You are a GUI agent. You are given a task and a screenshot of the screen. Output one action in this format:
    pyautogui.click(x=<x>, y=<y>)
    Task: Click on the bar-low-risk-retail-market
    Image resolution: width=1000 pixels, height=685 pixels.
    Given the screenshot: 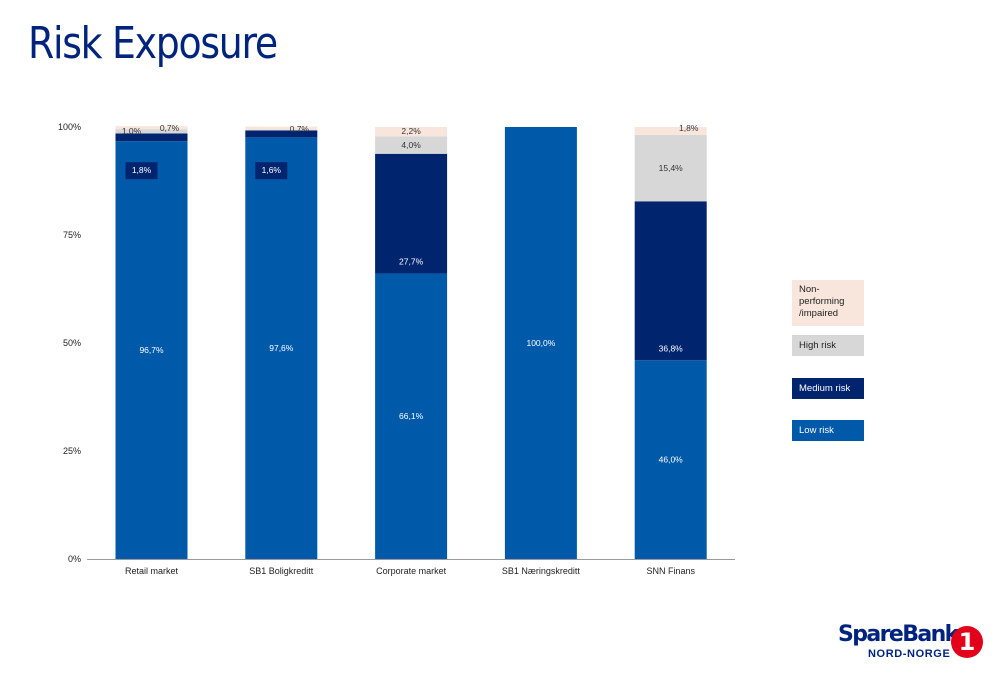 What is the action you would take?
    pyautogui.click(x=151, y=350)
    